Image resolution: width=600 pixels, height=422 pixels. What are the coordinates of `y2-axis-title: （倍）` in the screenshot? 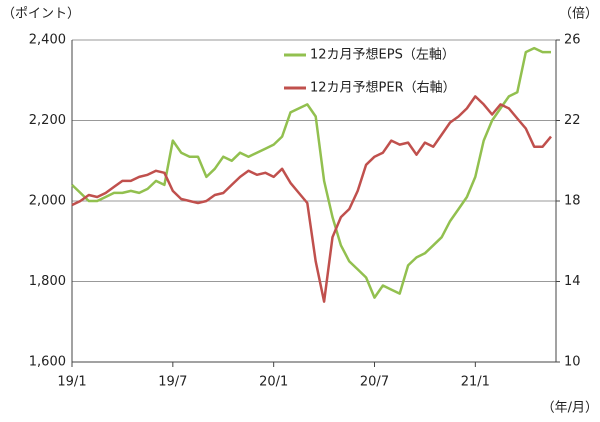 It's located at (578, 14).